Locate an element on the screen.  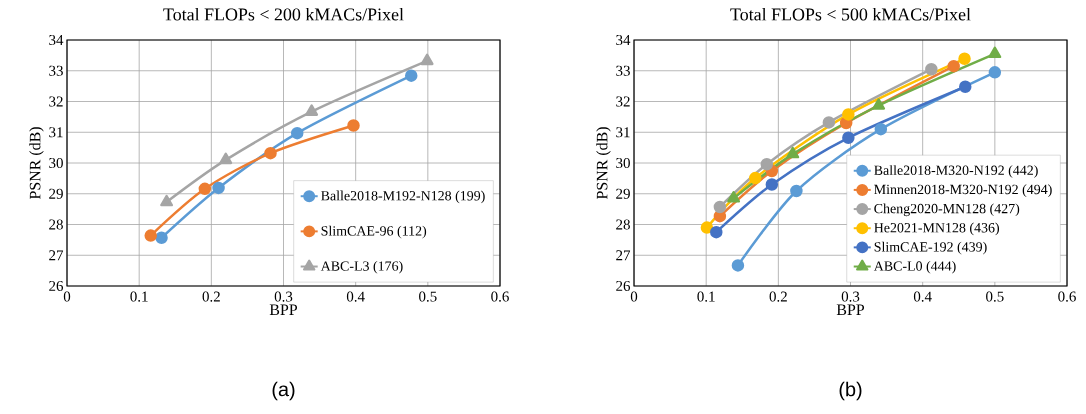
legend-label: Cheng2020-MN128 (427) is located at coordinates (947, 210).